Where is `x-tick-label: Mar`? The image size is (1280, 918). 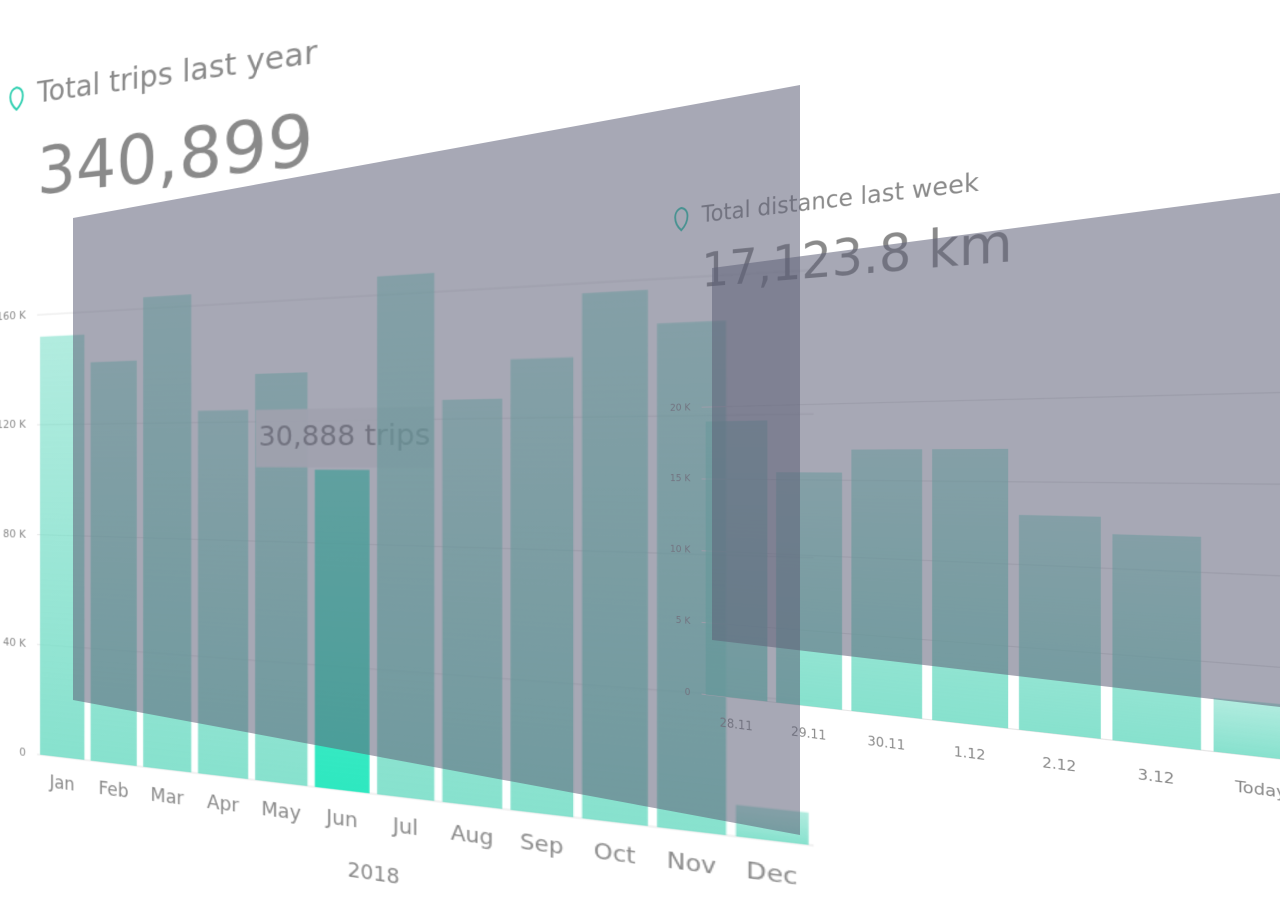 x-tick-label: Mar is located at coordinates (167, 796).